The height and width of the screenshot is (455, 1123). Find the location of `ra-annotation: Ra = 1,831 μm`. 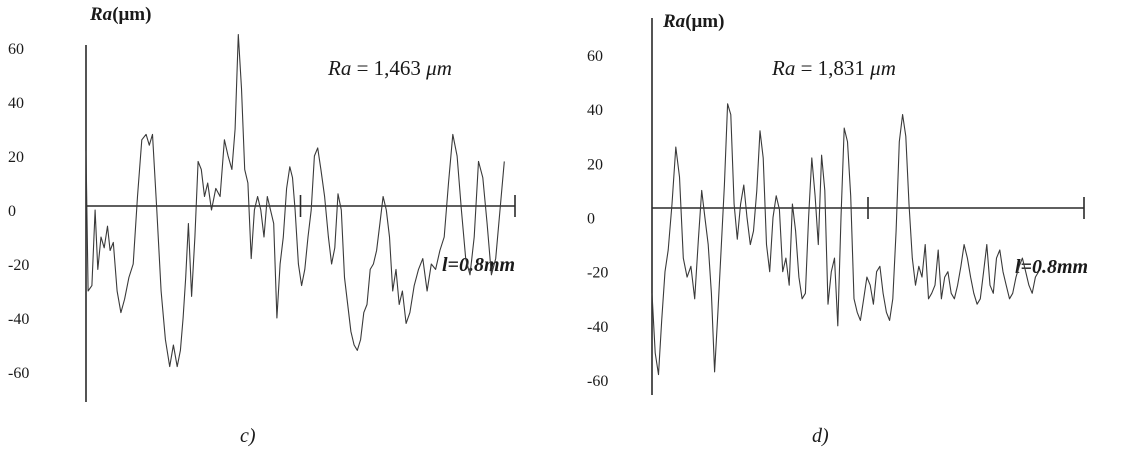

ra-annotation: Ra = 1,831 μm is located at coordinates (833, 68).